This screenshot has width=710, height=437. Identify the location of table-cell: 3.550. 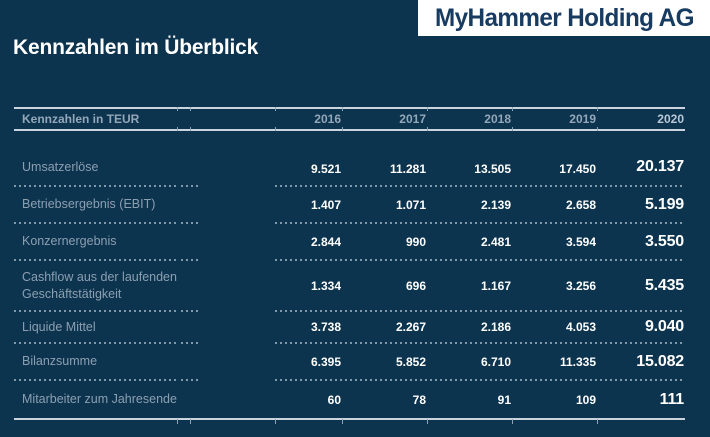
(664, 241).